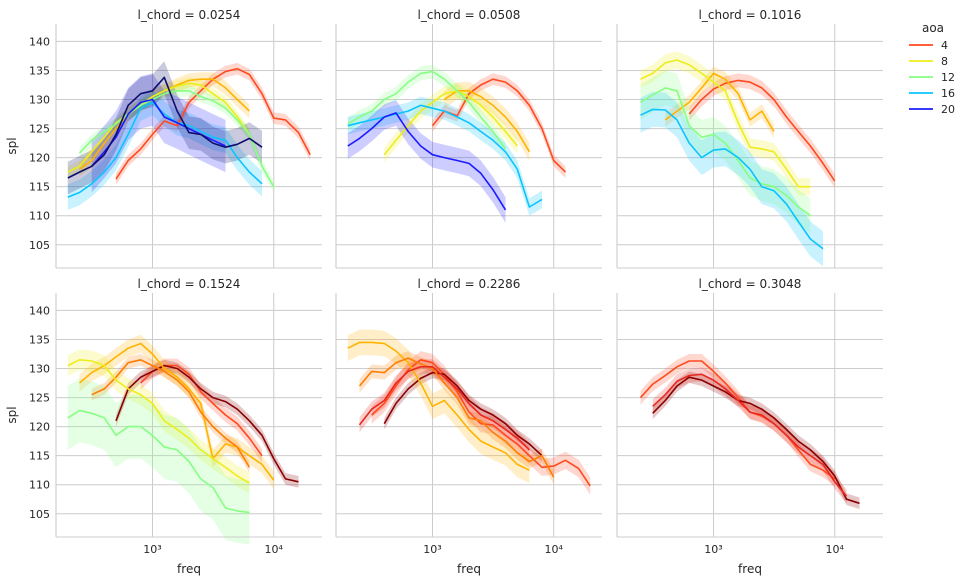 This screenshot has height=588, width=968. Describe the element at coordinates (948, 93) in the screenshot. I see `legend-label: 16` at that location.